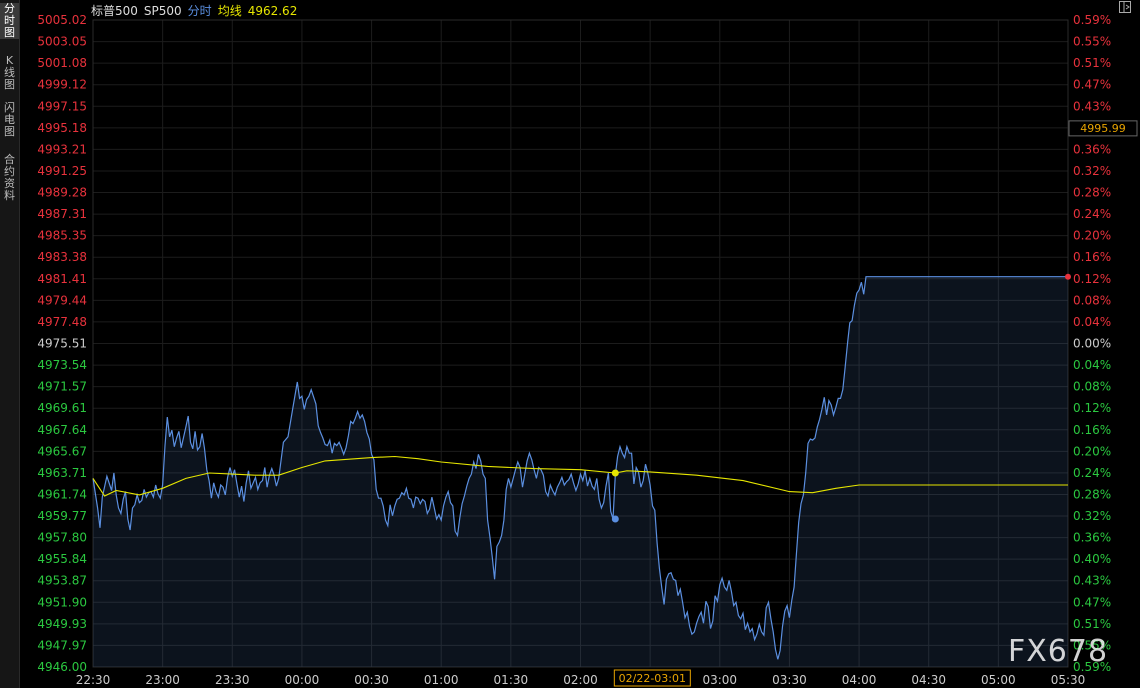 This screenshot has height=688, width=1140. What do you see at coordinates (62, 42) in the screenshot?
I see `y-tick-label-left: 5003.05` at bounding box center [62, 42].